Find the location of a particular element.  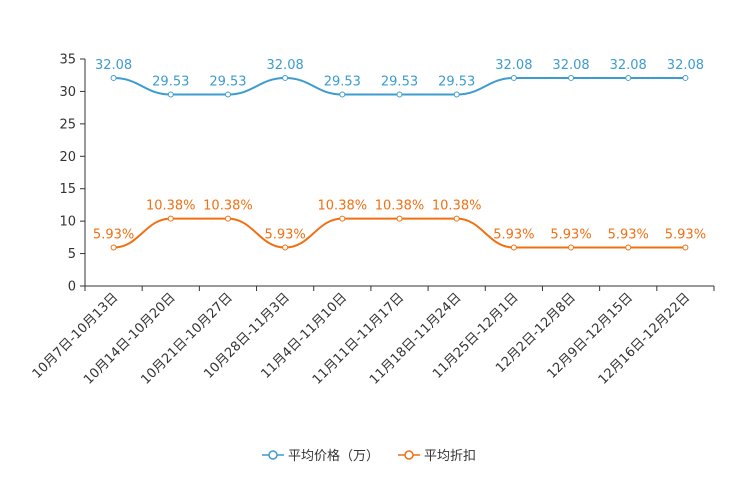

y-tick-label: 25 is located at coordinates (67, 124).